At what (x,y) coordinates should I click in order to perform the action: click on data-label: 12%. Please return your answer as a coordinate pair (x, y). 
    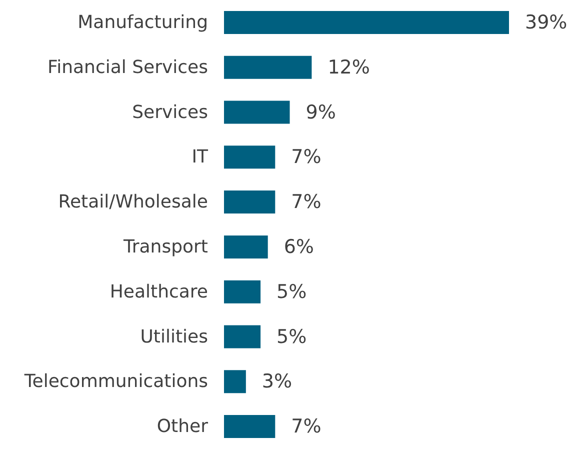
    Looking at the image, I should click on (349, 67).